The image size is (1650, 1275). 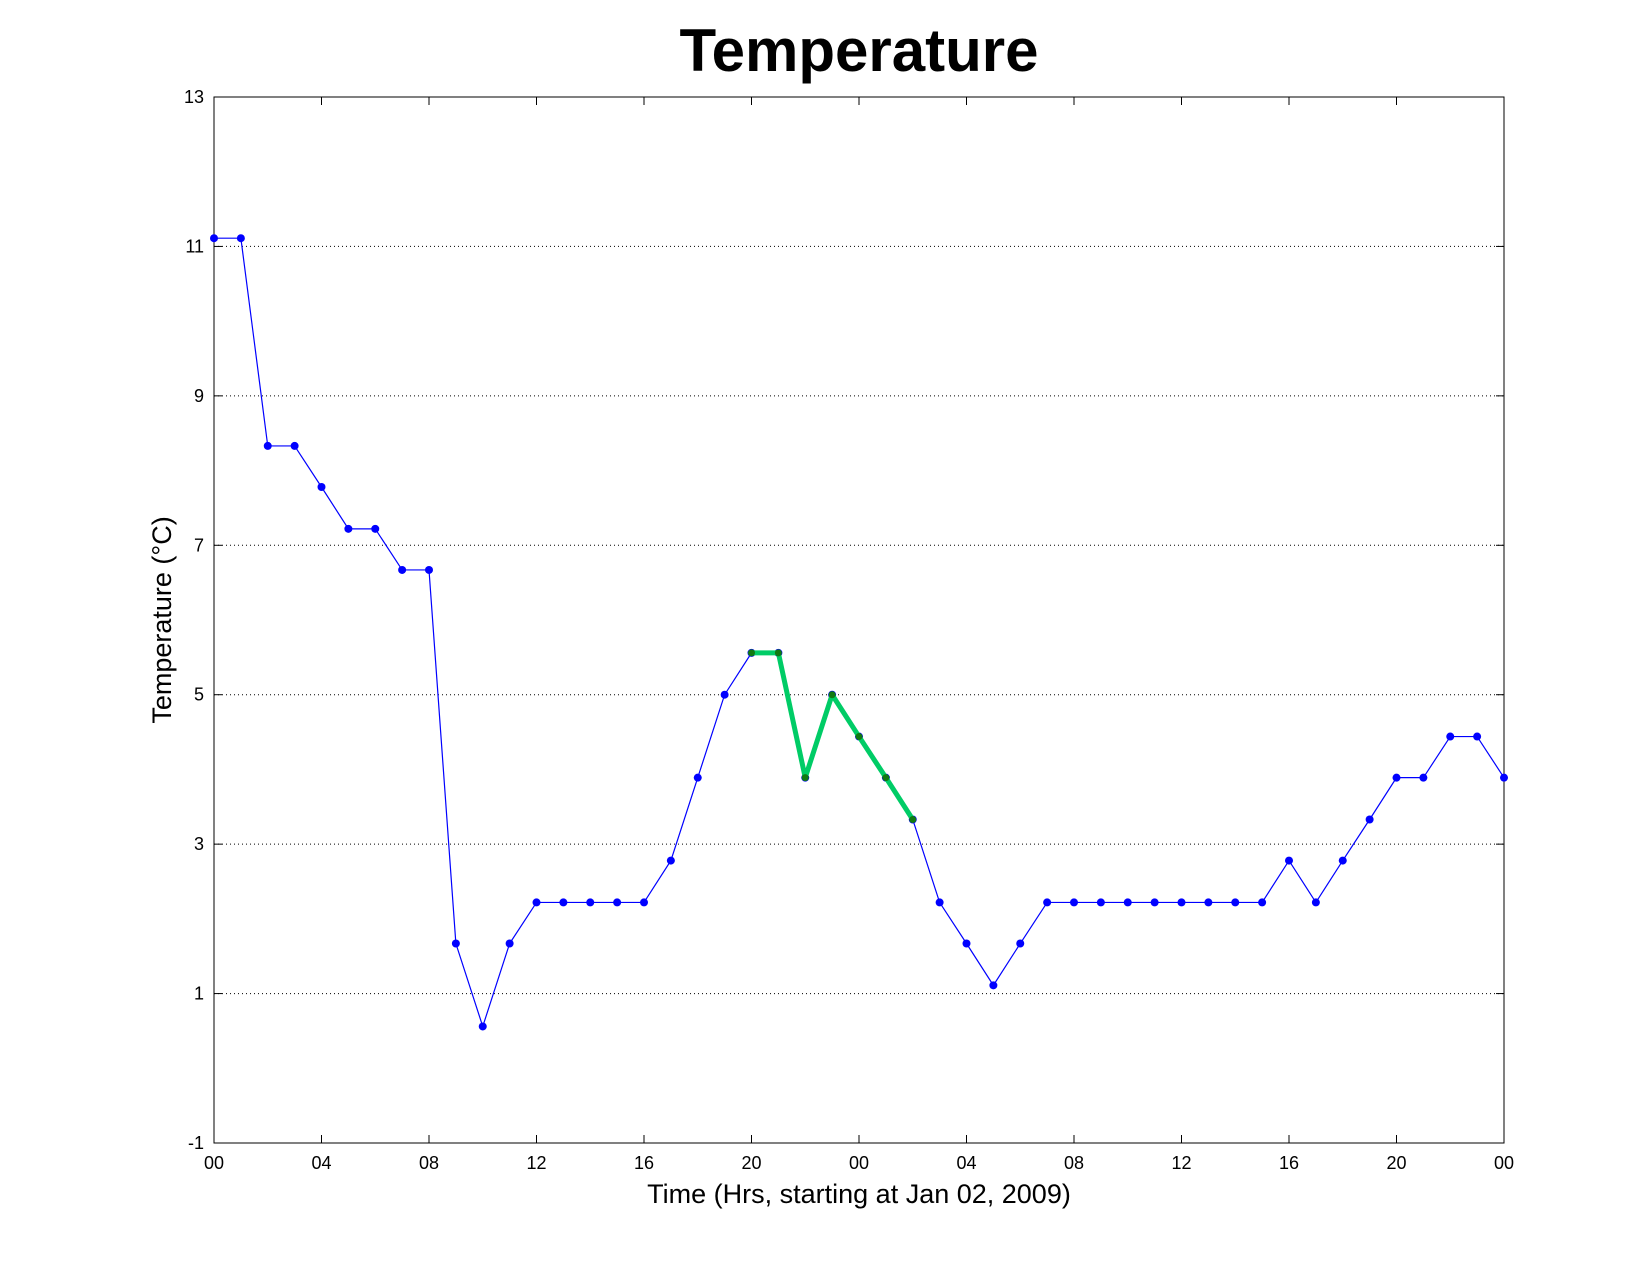 I want to click on y-tick-label: 5, so click(x=199, y=695).